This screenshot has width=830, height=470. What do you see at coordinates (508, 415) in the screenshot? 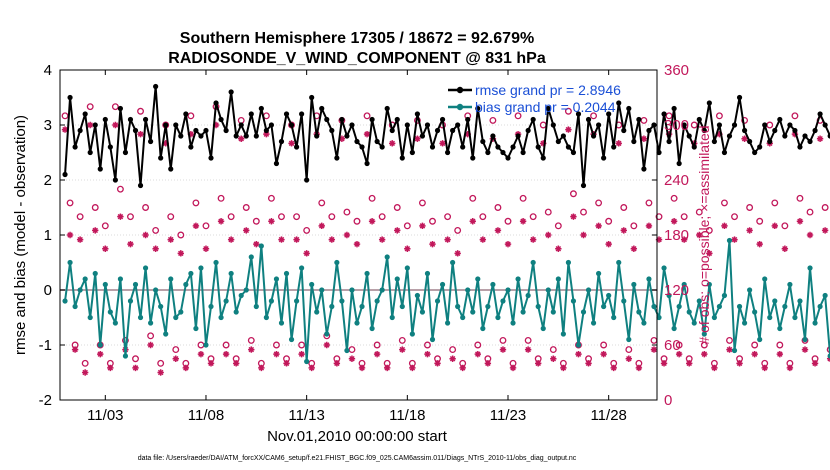
I see `x-tick-label: 11/23` at bounding box center [508, 415].